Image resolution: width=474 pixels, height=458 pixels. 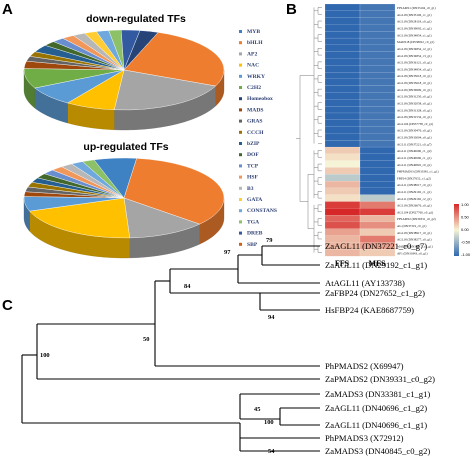 What do you see at coordinates (377, 394) in the screenshot?
I see `tree-leaf: ZaMADS3 (DN33381_c1_g1)` at bounding box center [377, 394].